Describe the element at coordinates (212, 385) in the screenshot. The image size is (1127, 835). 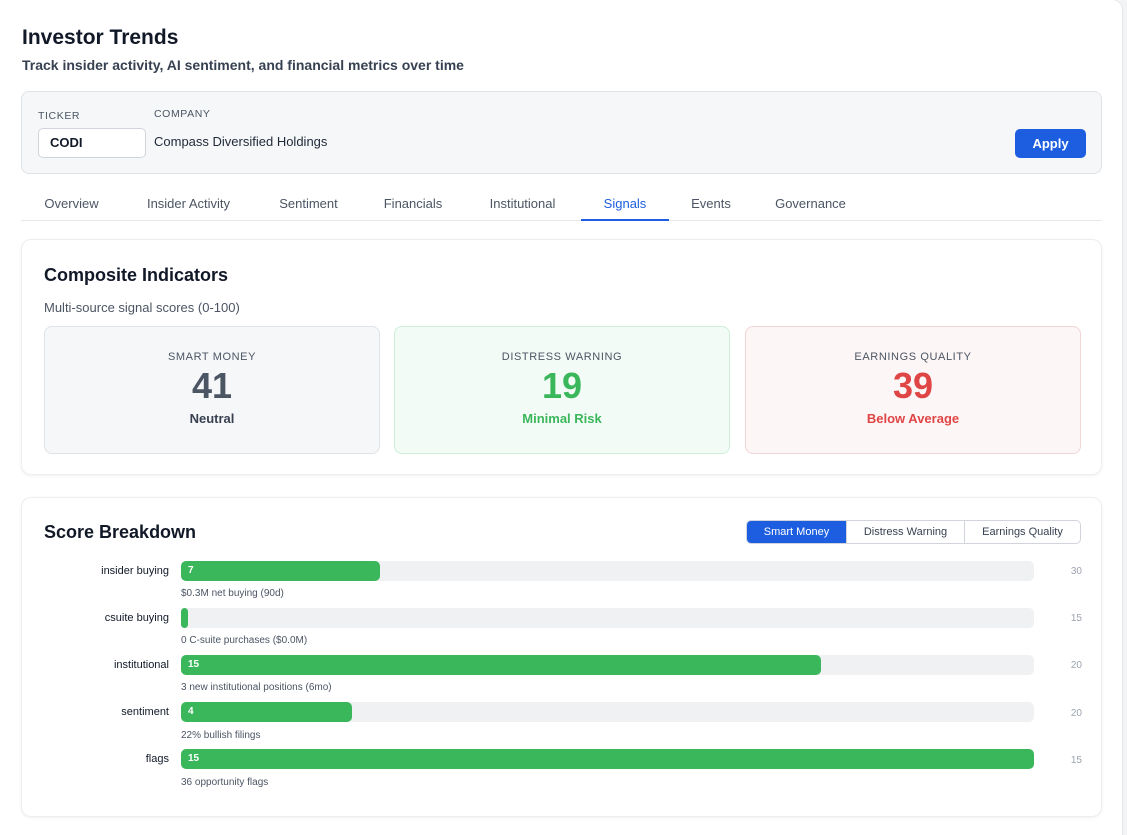
I see `indicator-value: 41` at that location.